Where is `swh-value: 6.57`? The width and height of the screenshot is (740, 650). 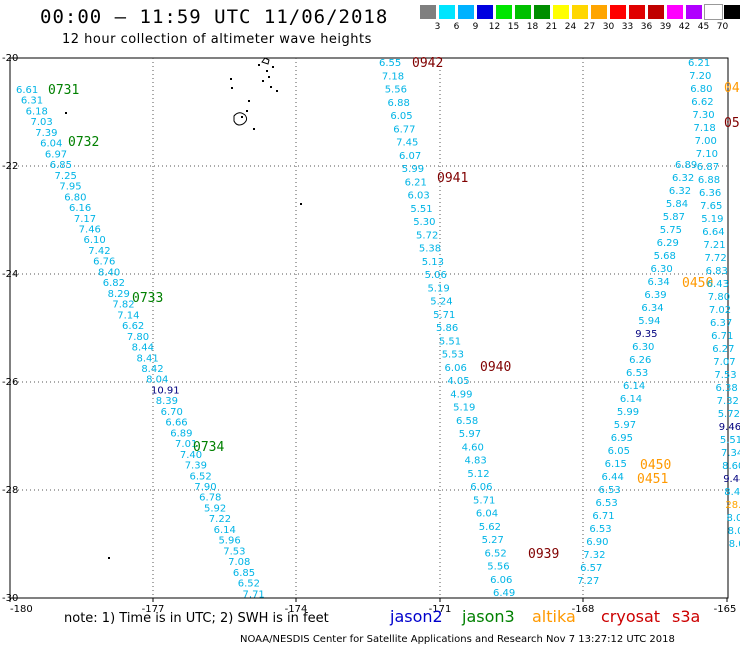 swh-value: 6.57 is located at coordinates (591, 568).